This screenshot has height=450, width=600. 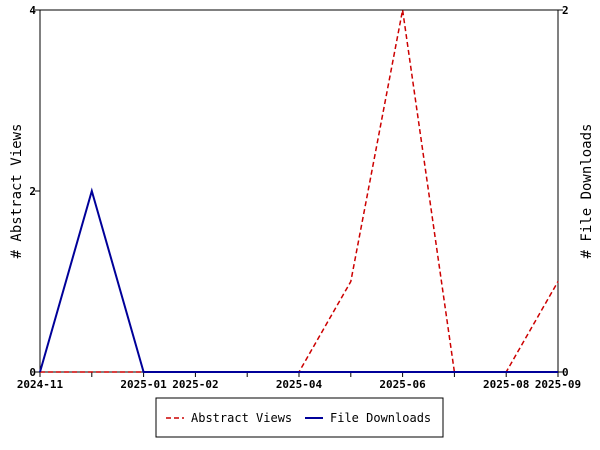 I want to click on x-tick-label: 2025-01, so click(x=143, y=384).